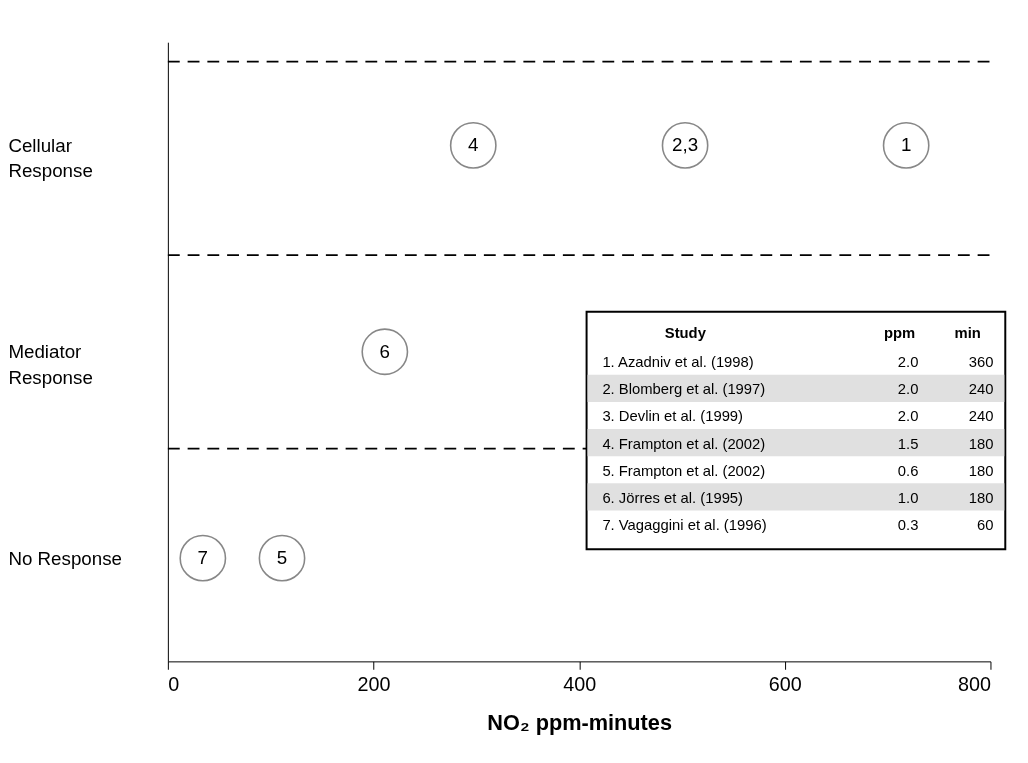  What do you see at coordinates (685, 333) in the screenshot?
I see `annotation: Study` at bounding box center [685, 333].